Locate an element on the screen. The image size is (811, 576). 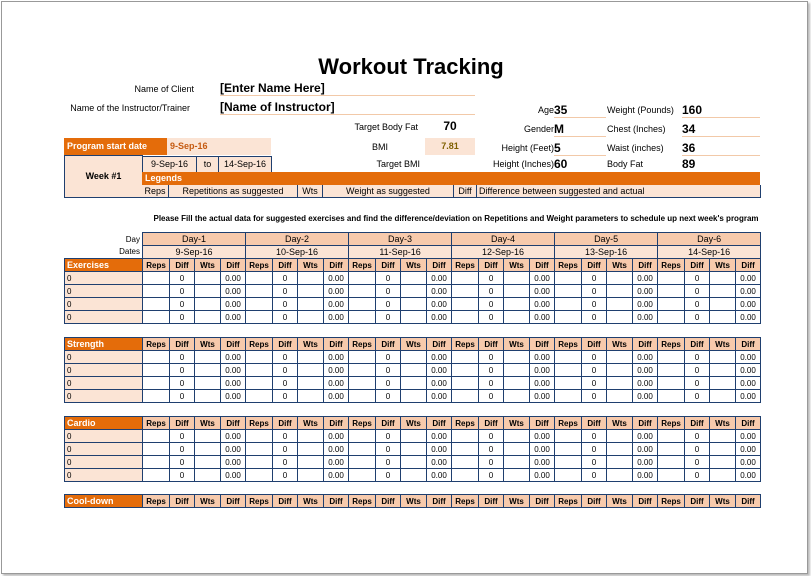
stat-value: M is located at coordinates (580, 129).